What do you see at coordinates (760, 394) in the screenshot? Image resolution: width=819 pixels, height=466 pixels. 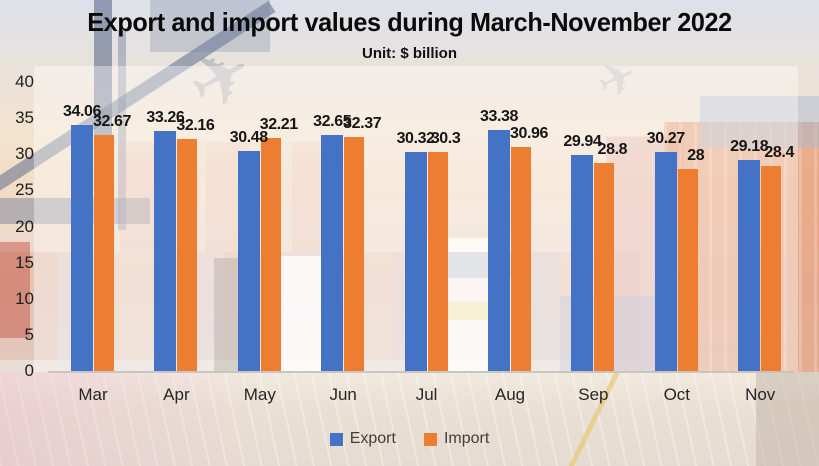 I see `x-axis-category-label: Nov` at bounding box center [760, 394].